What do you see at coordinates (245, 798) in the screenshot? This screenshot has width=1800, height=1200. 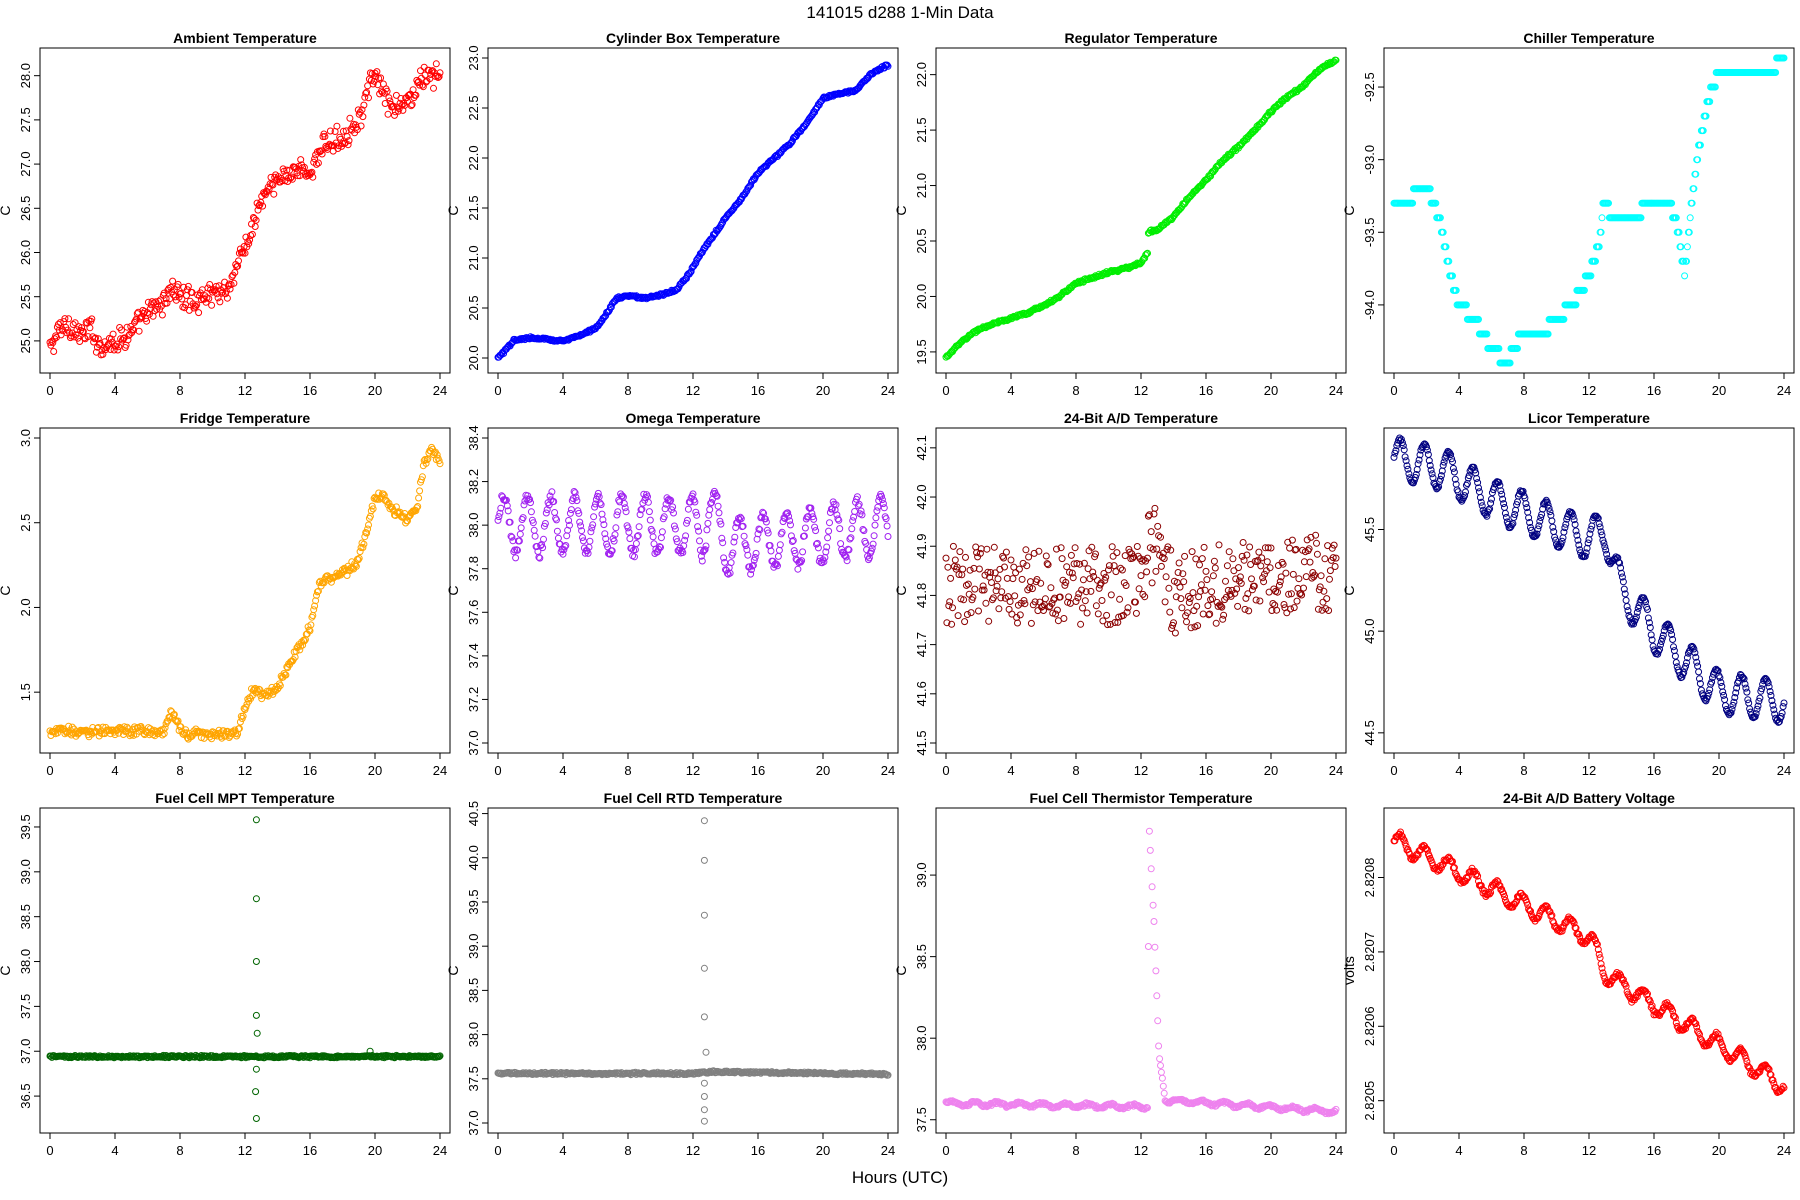 I see `panel-title: Fuel Cell MPT Temperature` at bounding box center [245, 798].